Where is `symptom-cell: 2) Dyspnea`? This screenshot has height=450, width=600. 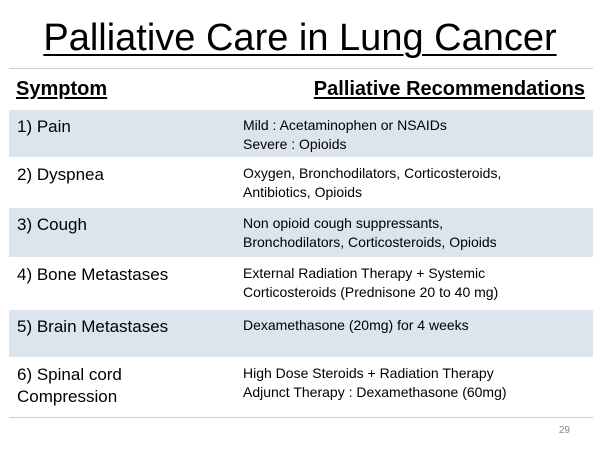 symptom-cell: 2) Dyspnea is located at coordinates (60, 174).